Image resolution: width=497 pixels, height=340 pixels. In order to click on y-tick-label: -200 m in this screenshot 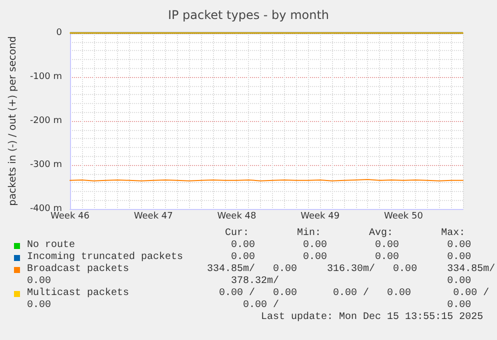, I will do `click(46, 121)`.